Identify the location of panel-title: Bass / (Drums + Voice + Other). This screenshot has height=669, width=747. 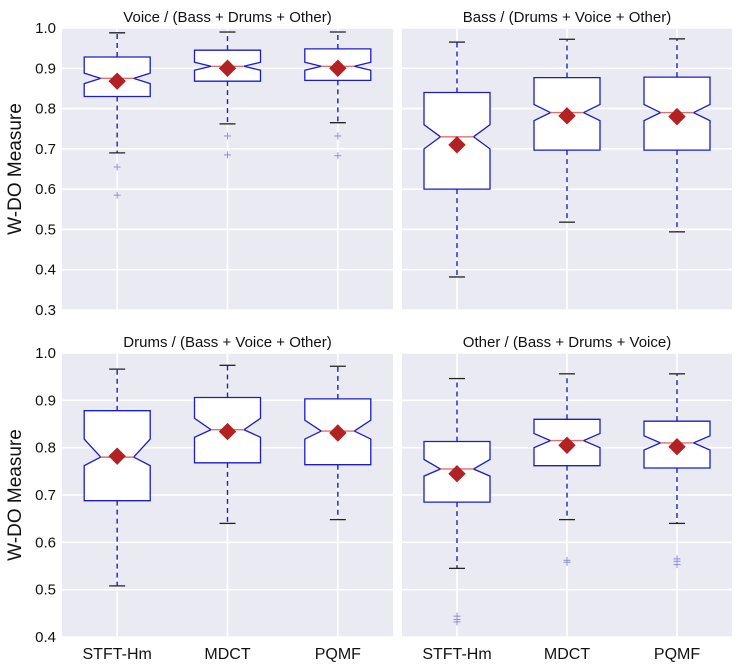
(567, 17).